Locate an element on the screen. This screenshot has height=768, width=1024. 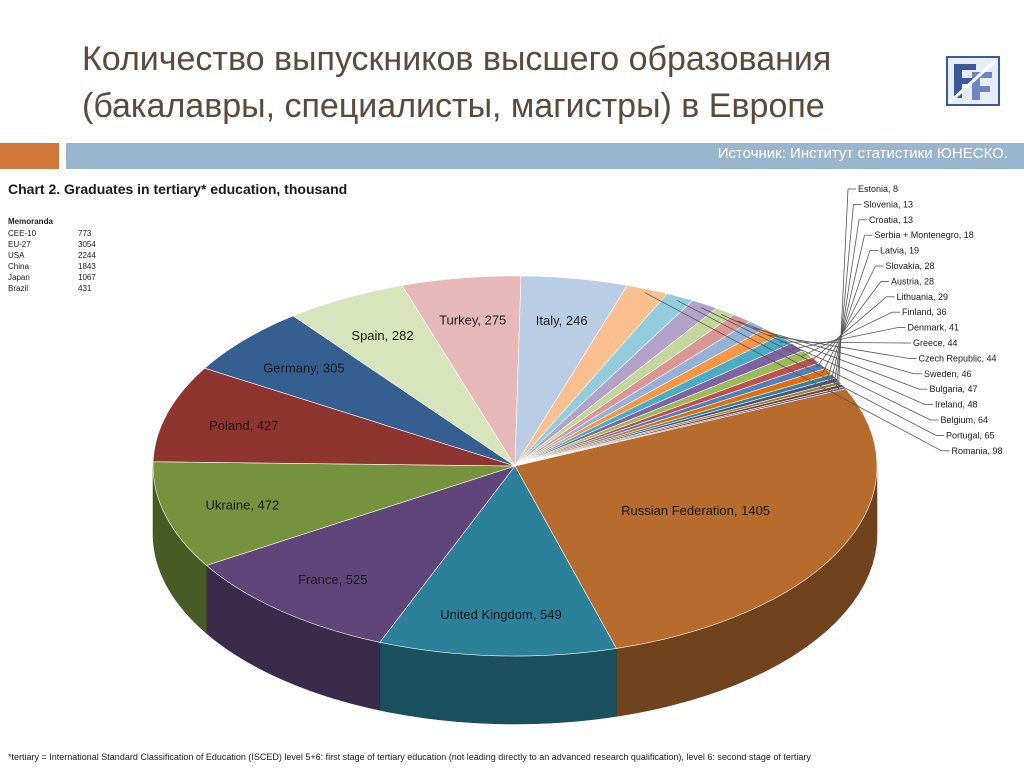
slice-germany is located at coordinates (360, 391).